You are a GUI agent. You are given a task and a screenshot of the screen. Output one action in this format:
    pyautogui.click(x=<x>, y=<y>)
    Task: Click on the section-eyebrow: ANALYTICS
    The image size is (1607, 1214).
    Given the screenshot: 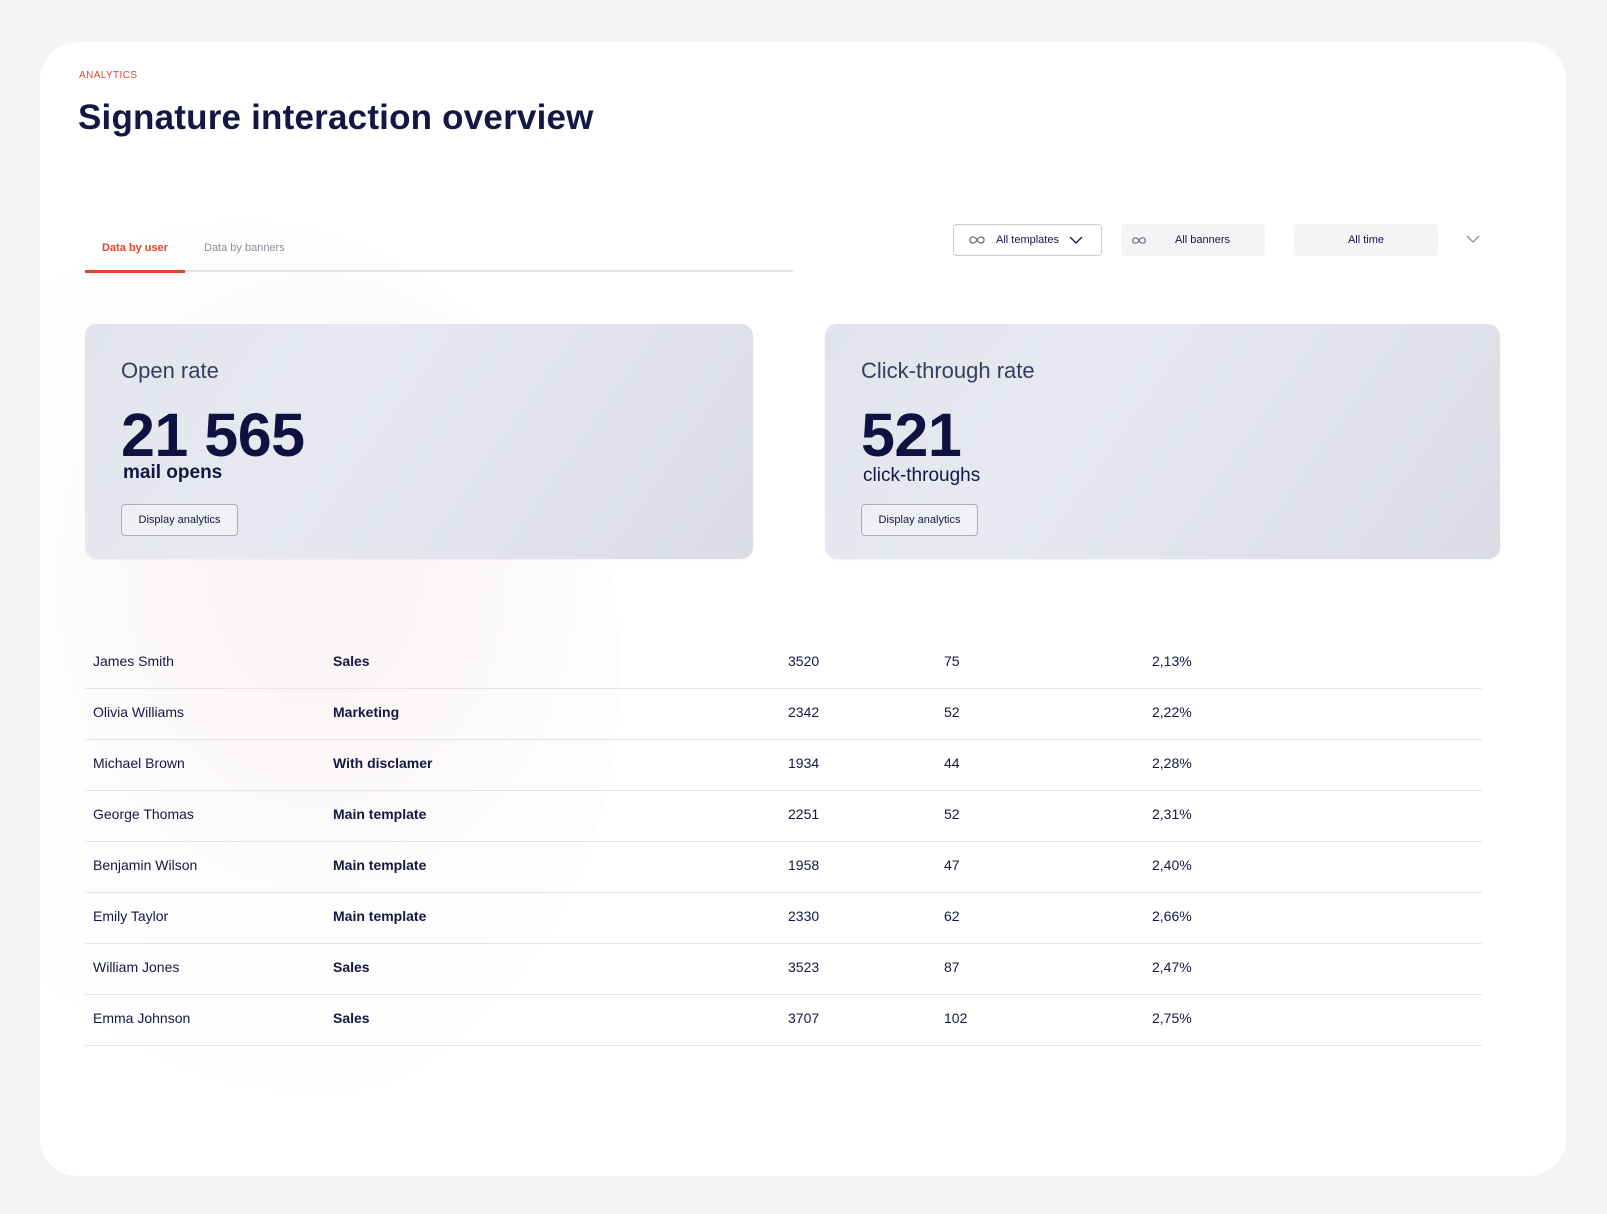 What is the action you would take?
    pyautogui.click(x=108, y=75)
    